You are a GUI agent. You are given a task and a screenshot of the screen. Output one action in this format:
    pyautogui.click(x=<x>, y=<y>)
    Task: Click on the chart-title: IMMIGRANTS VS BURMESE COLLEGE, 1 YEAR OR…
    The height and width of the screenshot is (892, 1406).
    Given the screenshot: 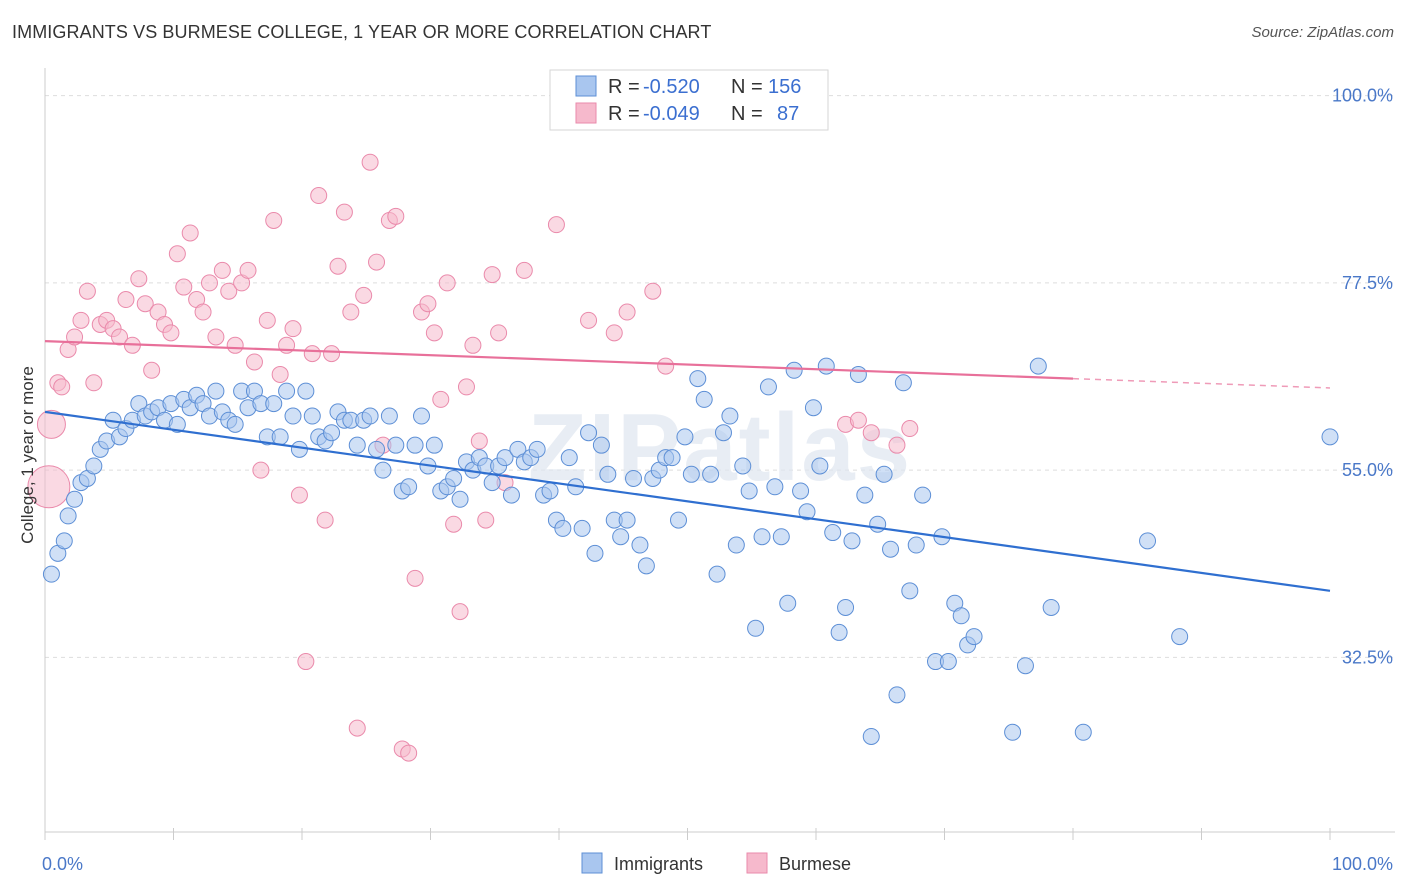 What is the action you would take?
    pyautogui.click(x=362, y=32)
    